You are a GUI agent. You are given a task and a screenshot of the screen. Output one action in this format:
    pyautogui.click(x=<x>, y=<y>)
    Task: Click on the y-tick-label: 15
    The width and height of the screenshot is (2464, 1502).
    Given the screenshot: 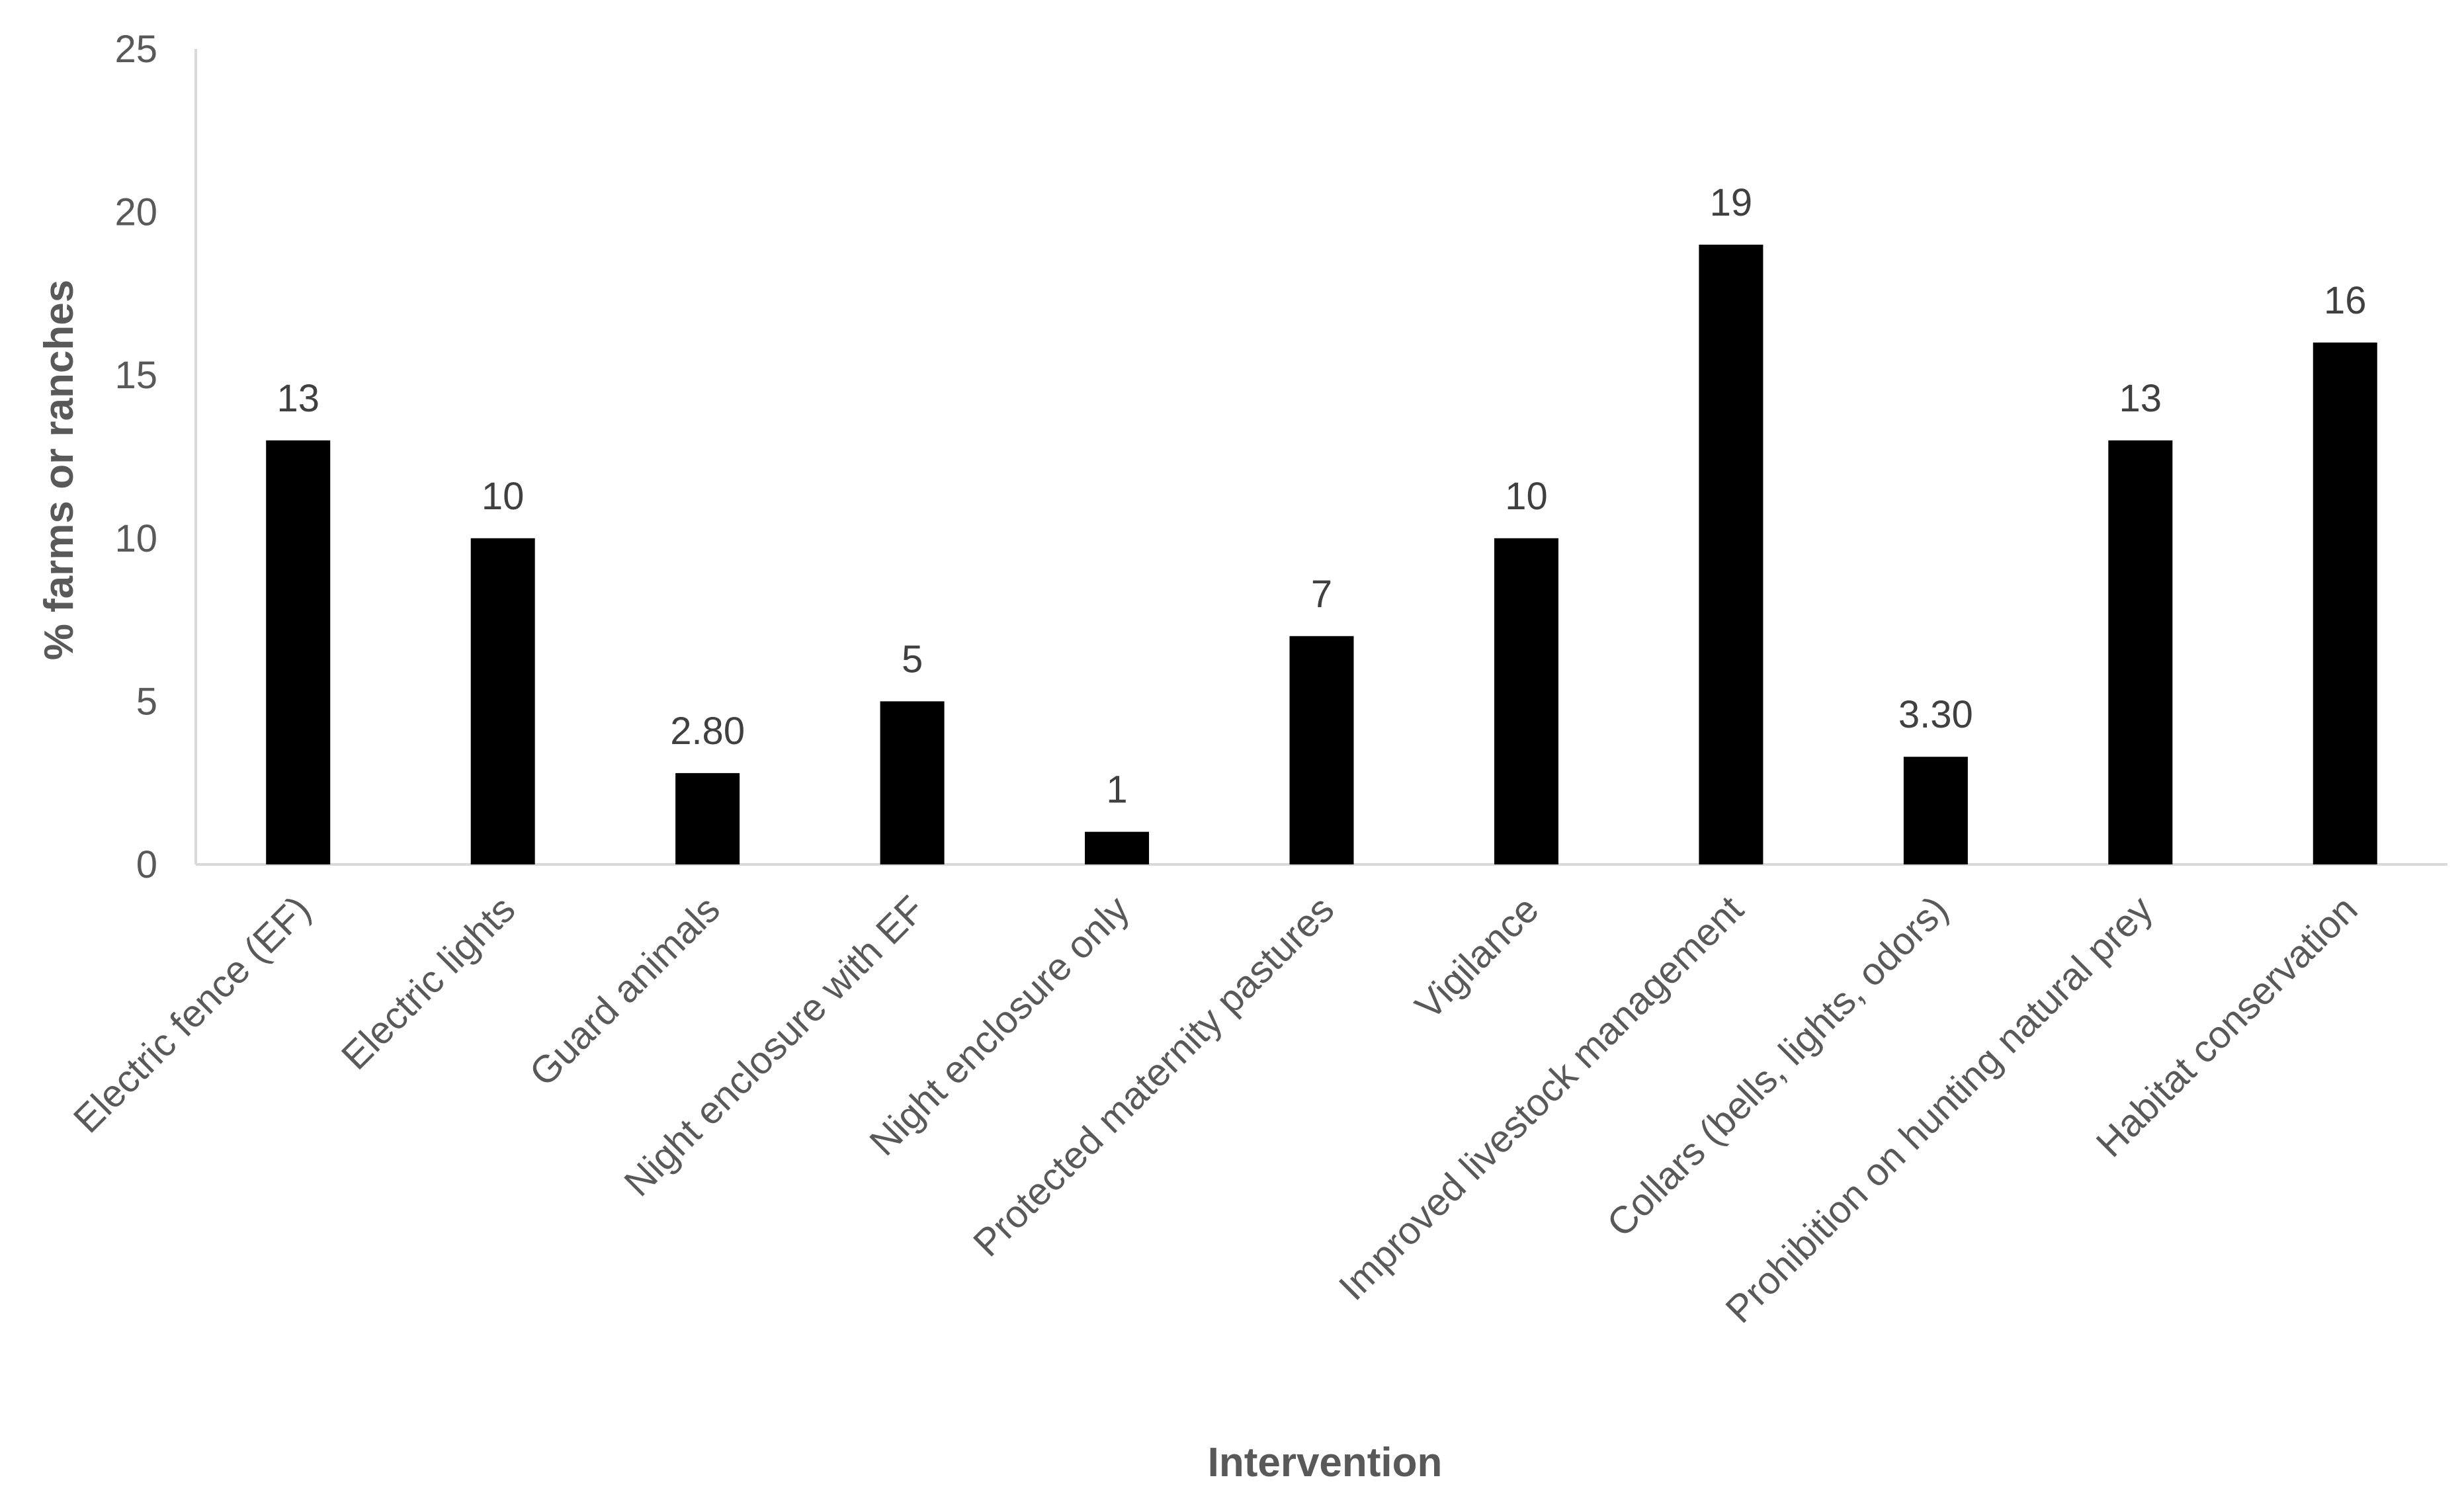 What is the action you would take?
    pyautogui.click(x=135, y=375)
    